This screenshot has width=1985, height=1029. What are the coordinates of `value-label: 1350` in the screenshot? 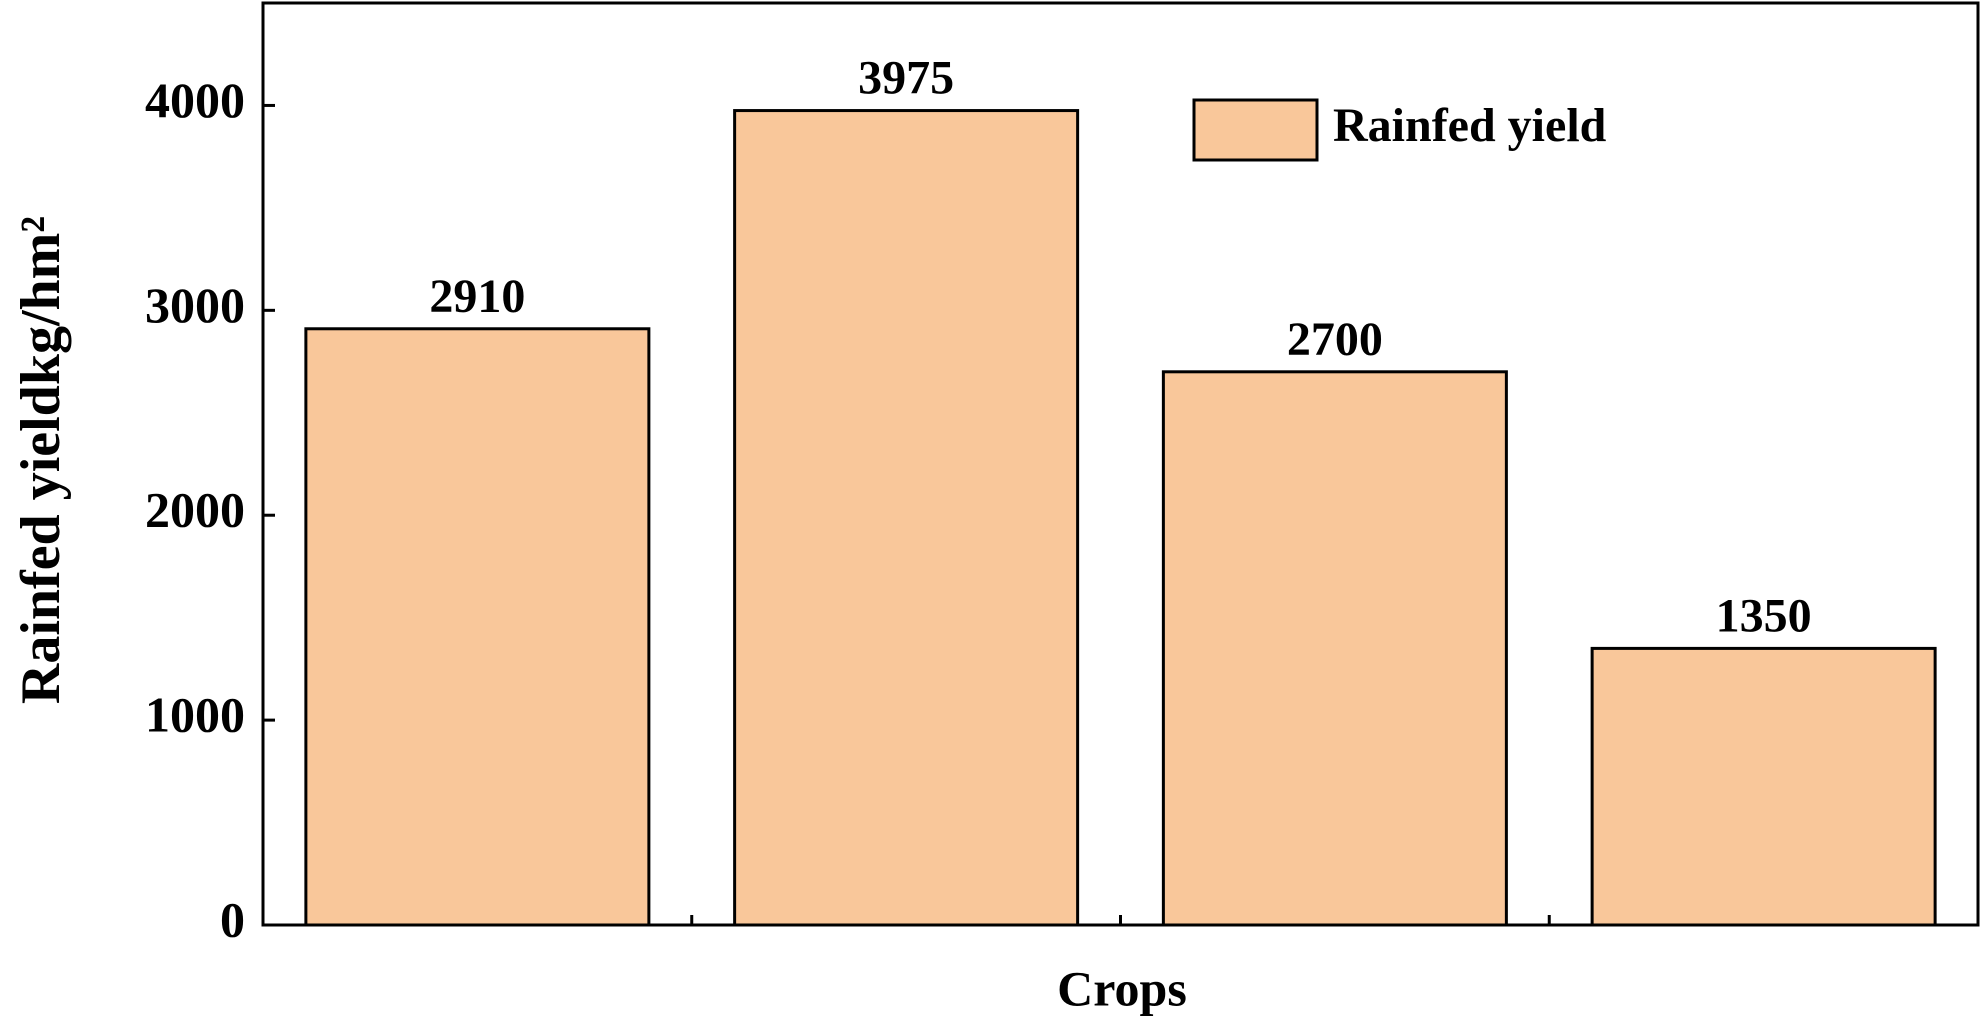 It's located at (1764, 615).